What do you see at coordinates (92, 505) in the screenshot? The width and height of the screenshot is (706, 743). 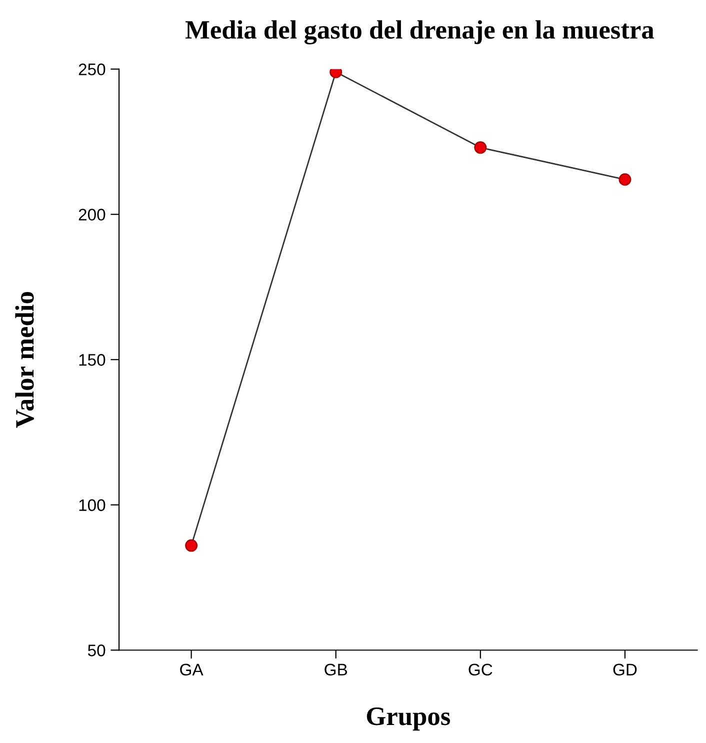 I see `y-tick-label: 100` at bounding box center [92, 505].